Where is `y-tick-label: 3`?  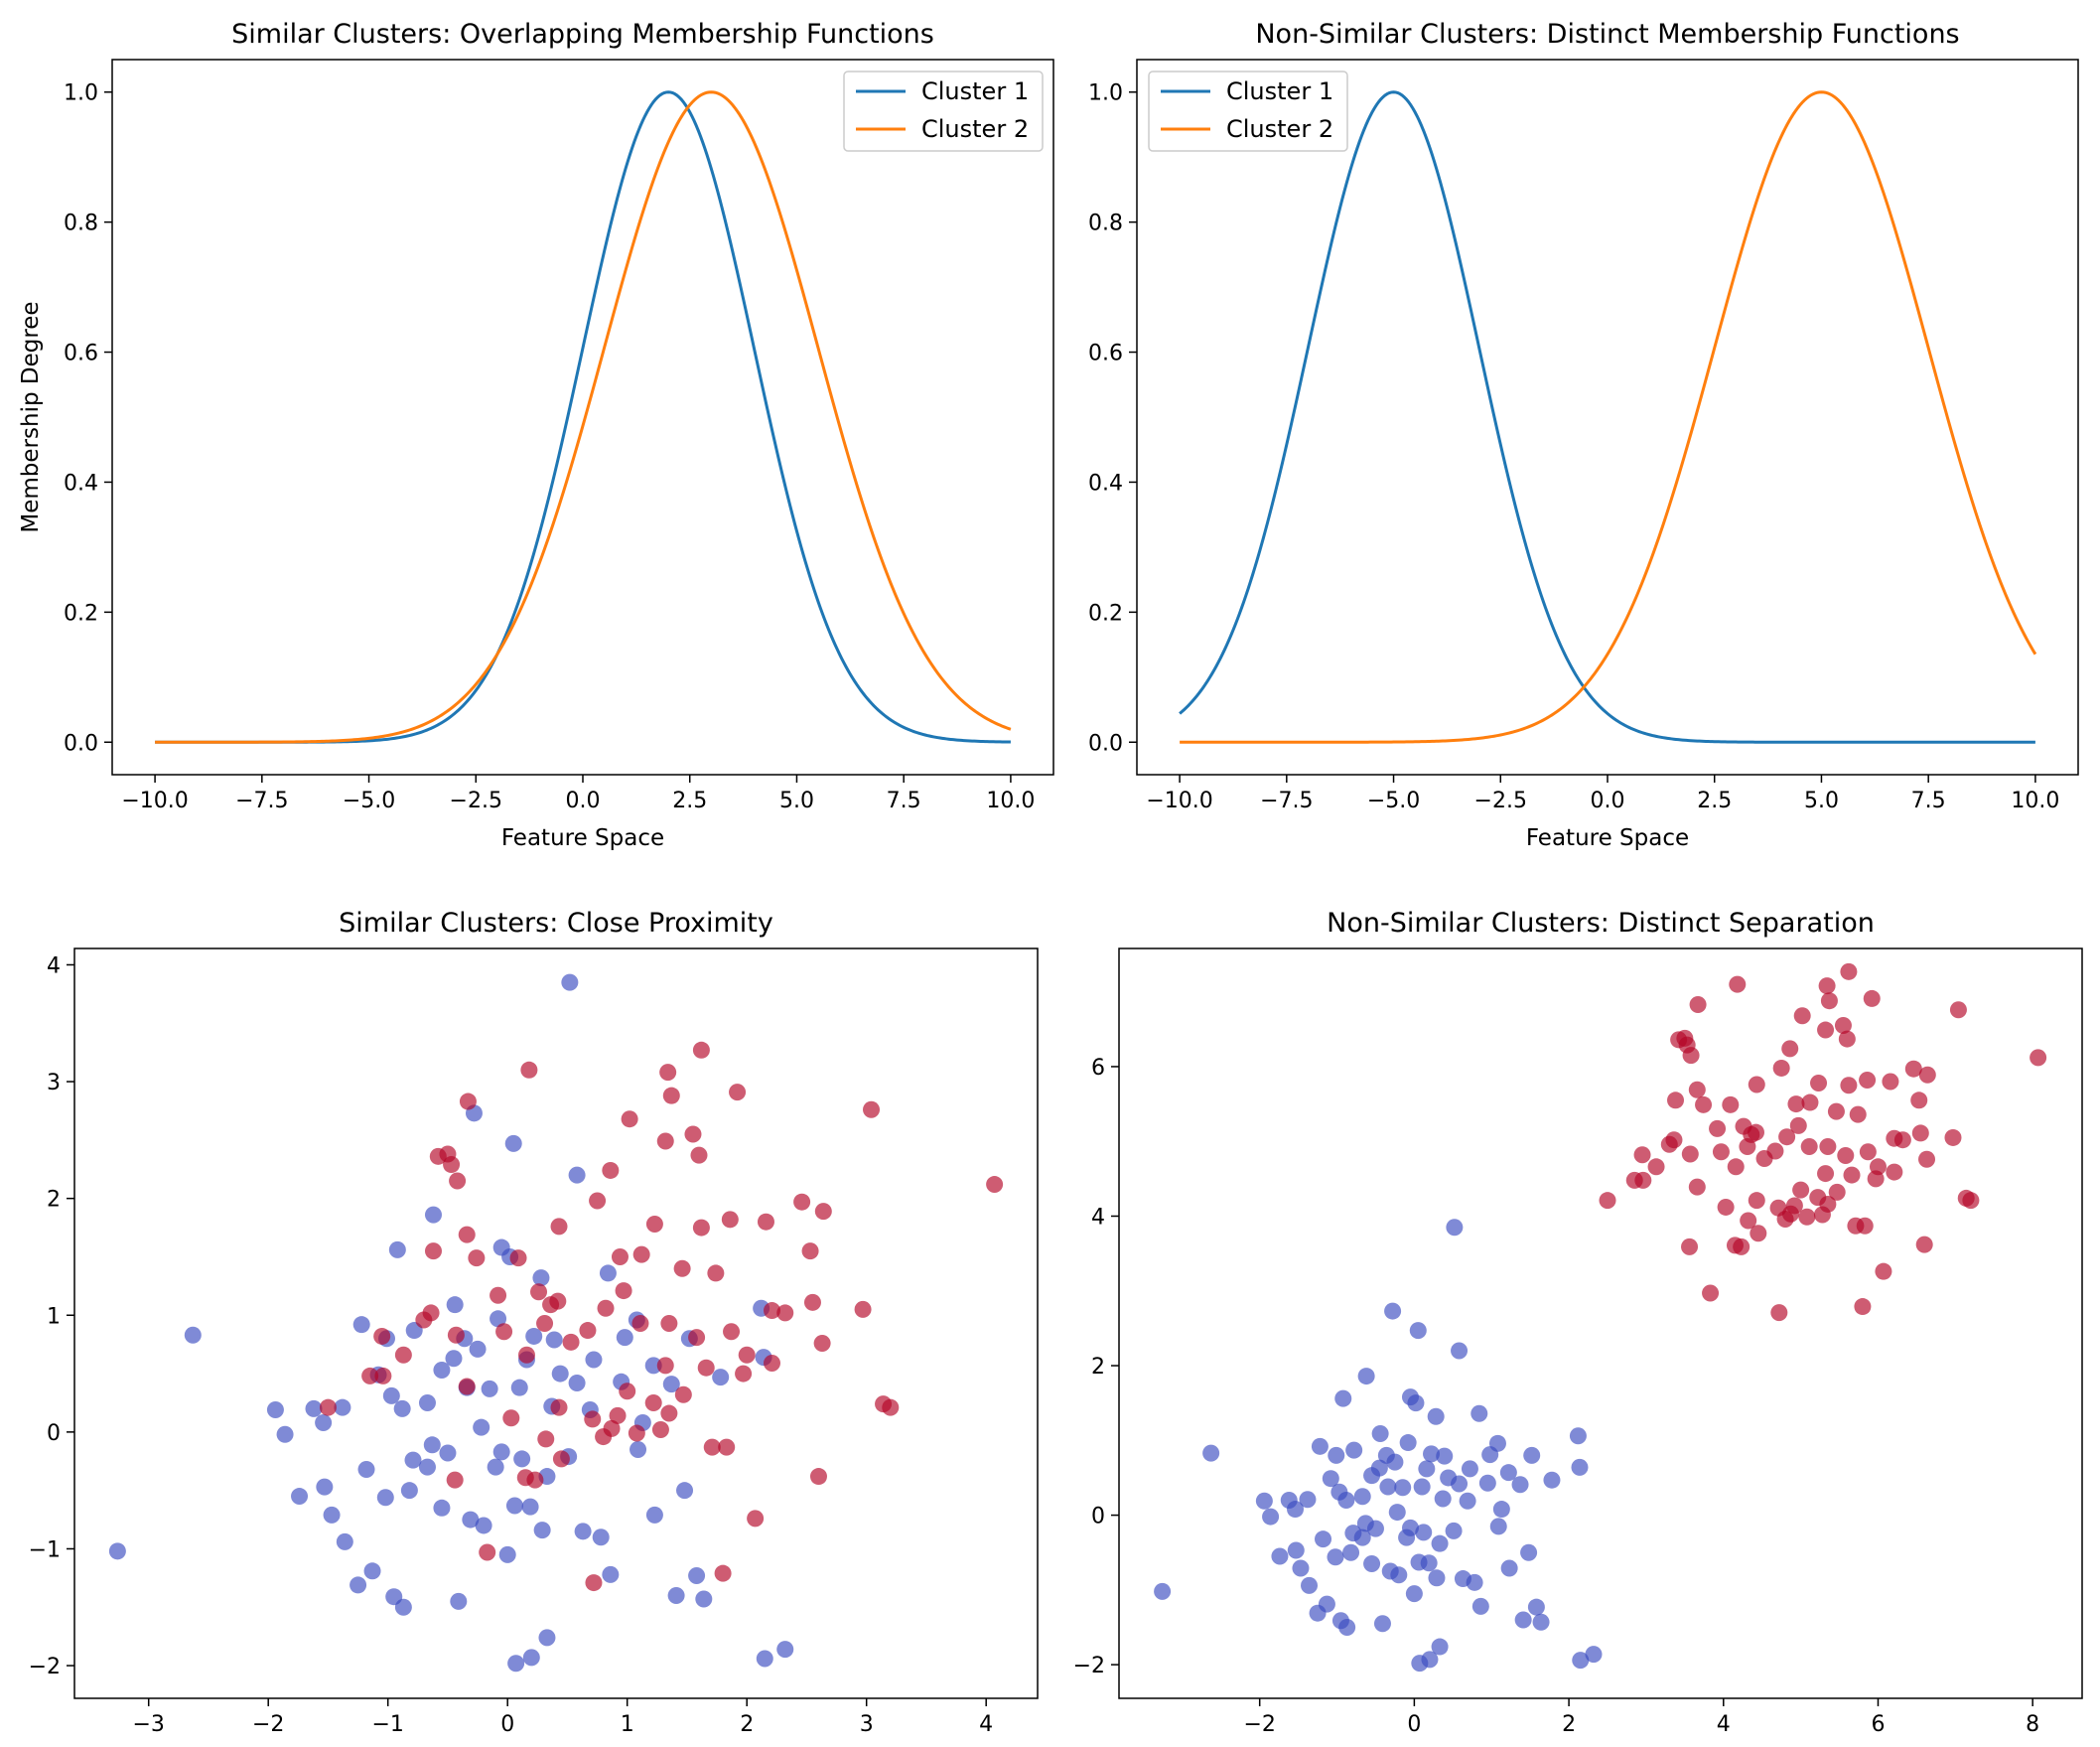 y-tick-label: 3 is located at coordinates (54, 1083).